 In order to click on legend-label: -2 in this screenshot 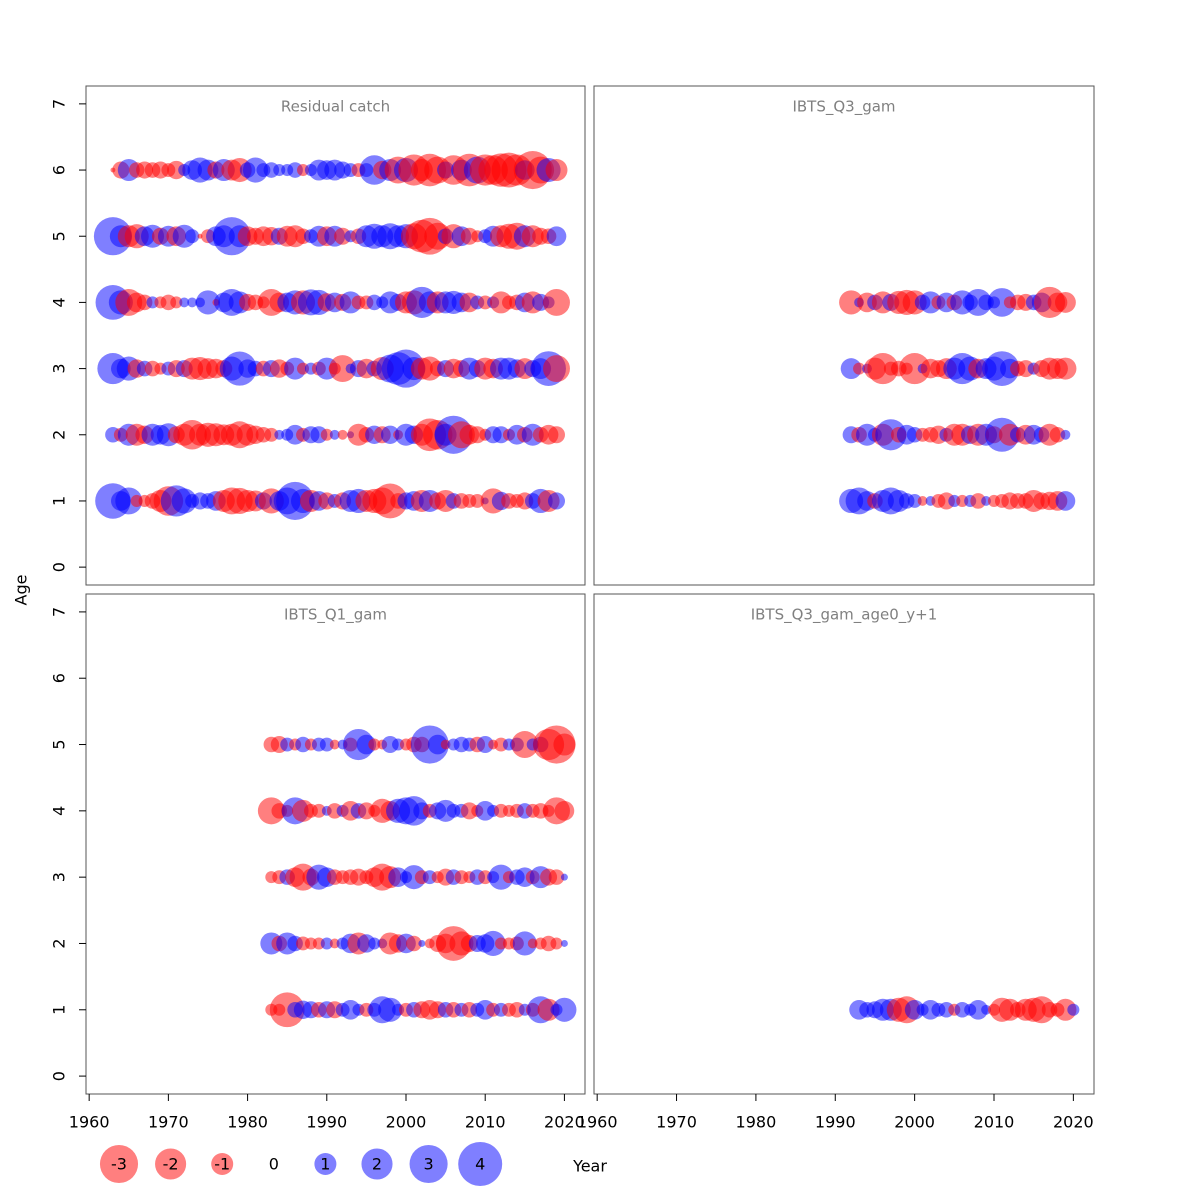, I will do `click(171, 1164)`.